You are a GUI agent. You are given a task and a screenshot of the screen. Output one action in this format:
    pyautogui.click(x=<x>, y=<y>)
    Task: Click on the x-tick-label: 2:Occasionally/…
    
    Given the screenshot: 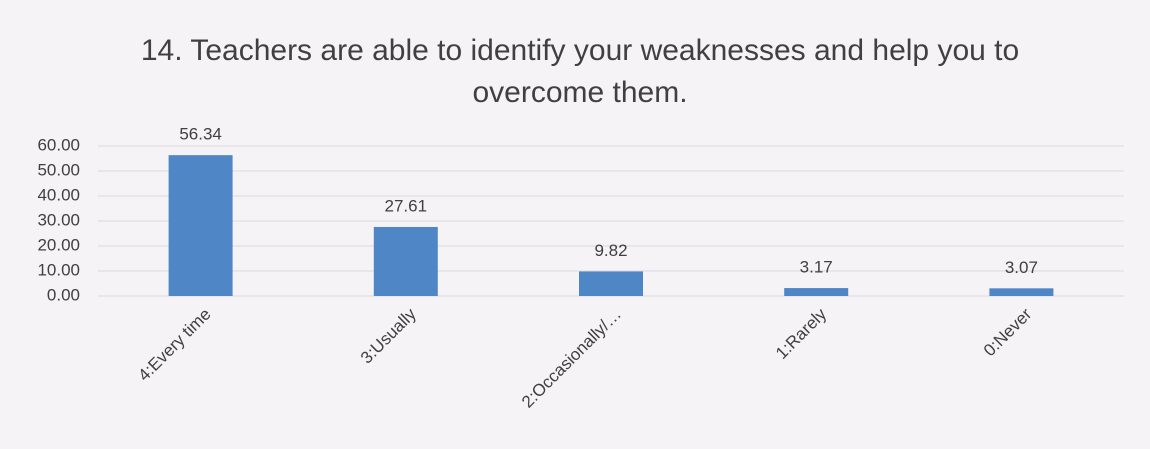 What is the action you would take?
    pyautogui.click(x=571, y=358)
    